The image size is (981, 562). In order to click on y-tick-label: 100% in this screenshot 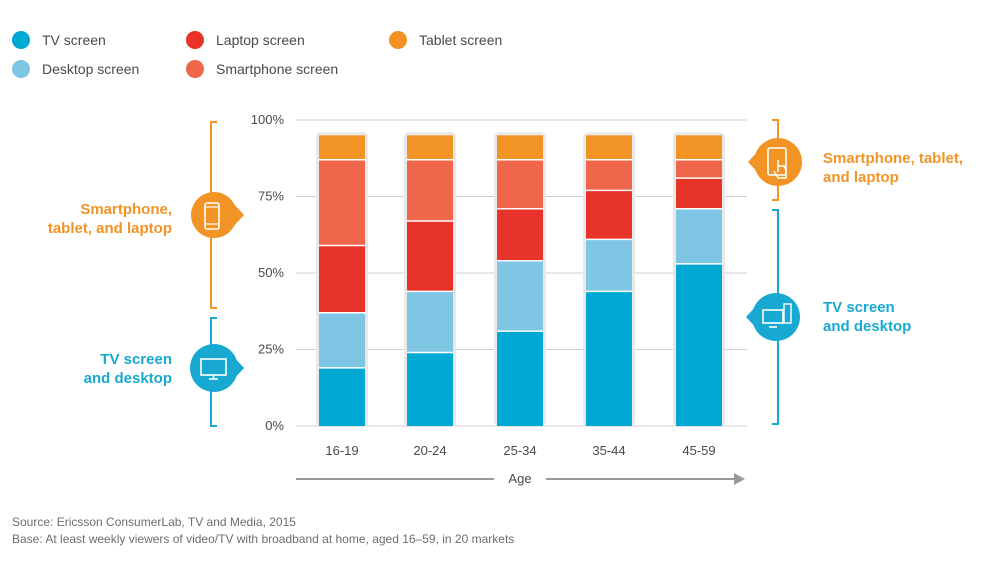, I will do `click(268, 119)`.